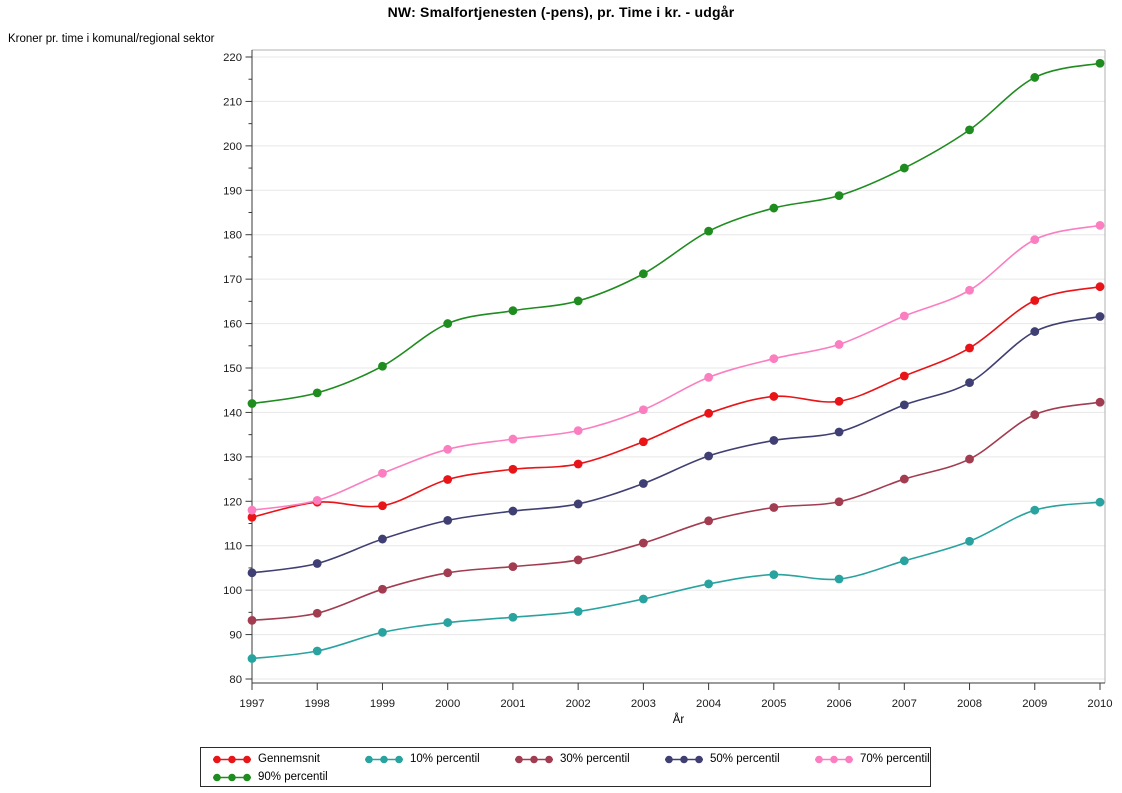 This screenshot has height=793, width=1122. I want to click on legend-label: Gennemsnit, so click(289, 759).